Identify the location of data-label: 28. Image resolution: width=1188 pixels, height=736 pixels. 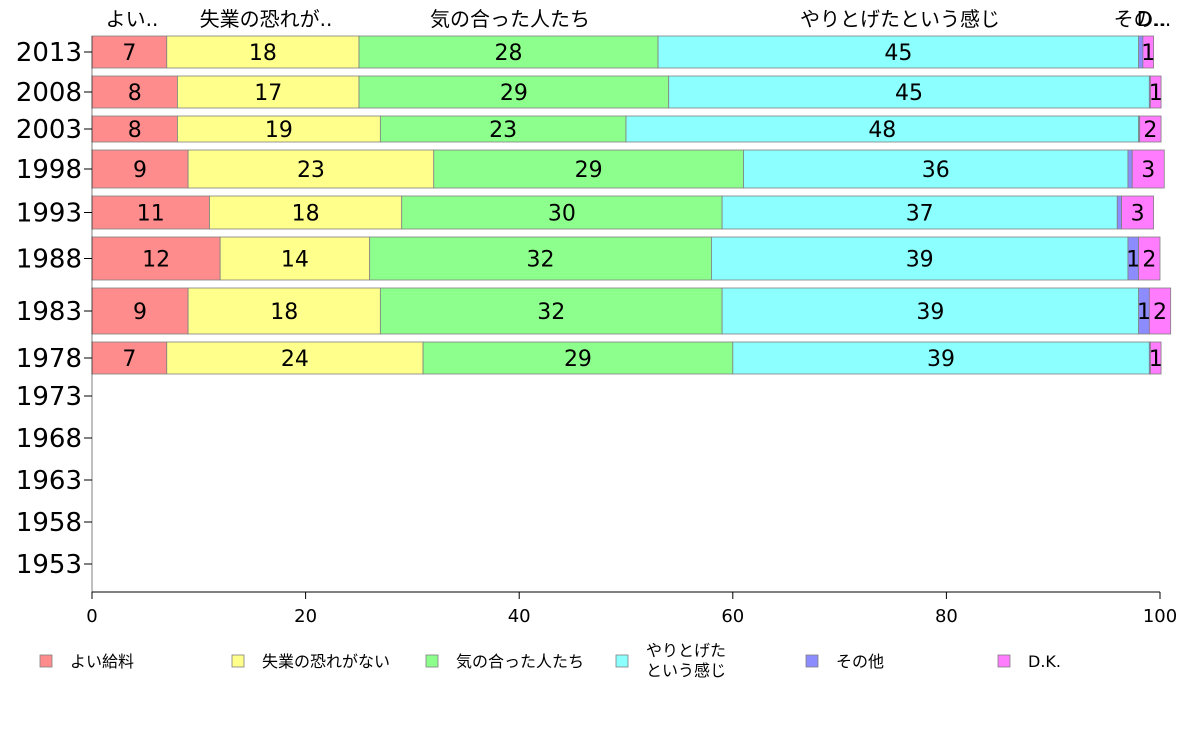
(509, 53).